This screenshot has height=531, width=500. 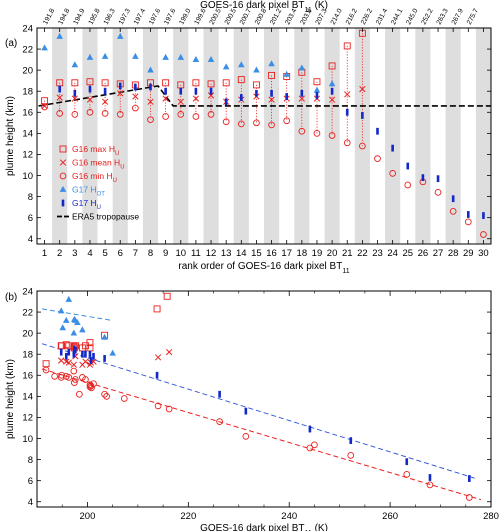 What do you see at coordinates (473, 16) in the screenshot?
I see `top-tick-label: 275.7` at bounding box center [473, 16].